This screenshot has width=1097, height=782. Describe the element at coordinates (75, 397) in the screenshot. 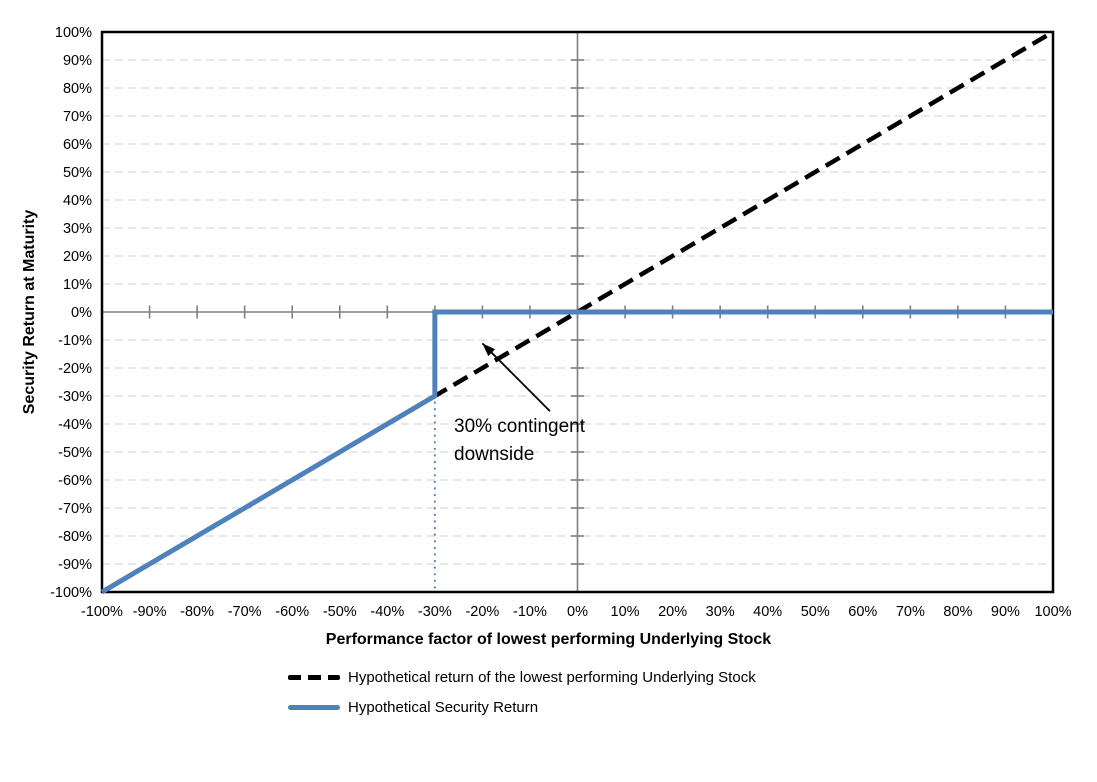

I see `y-tick-label: -30%` at that location.